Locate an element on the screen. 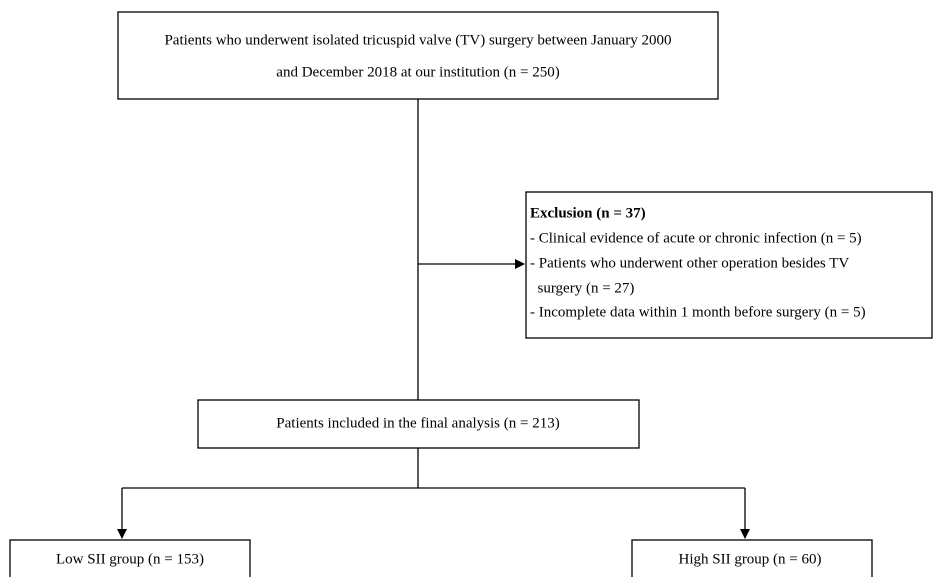 The width and height of the screenshot is (935, 577). box-low is located at coordinates (130, 558).